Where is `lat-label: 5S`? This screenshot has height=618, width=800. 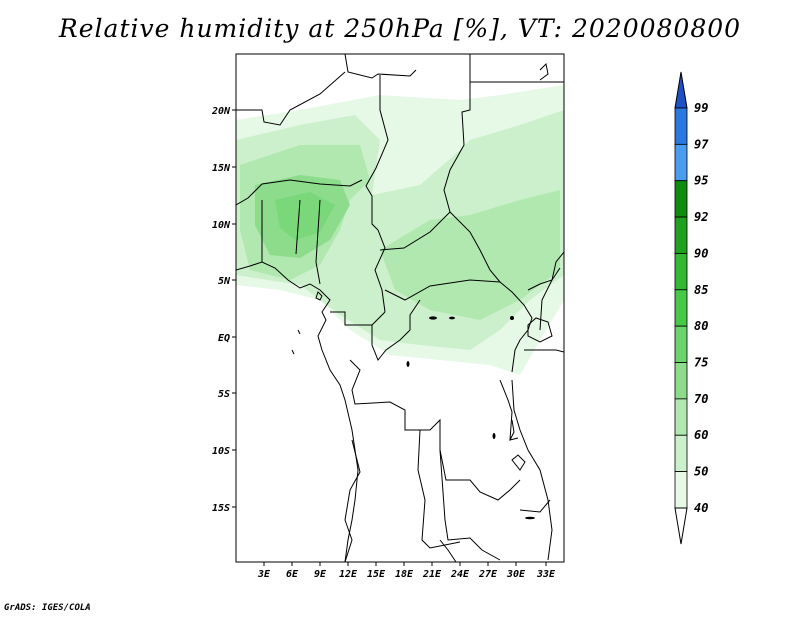 lat-label: 5S is located at coordinates (224, 394).